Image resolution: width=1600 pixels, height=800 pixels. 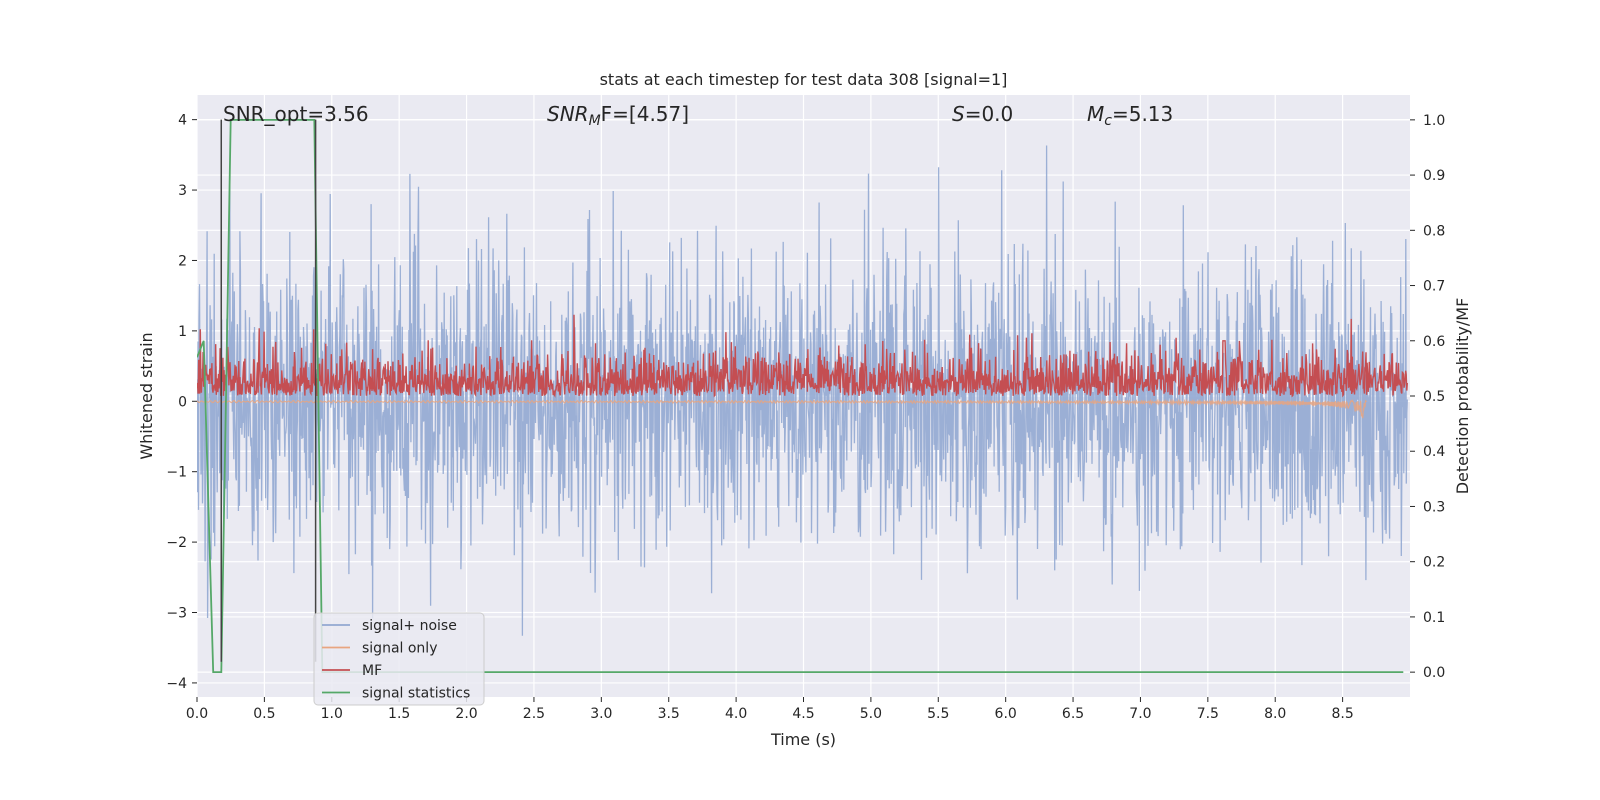 What do you see at coordinates (601, 714) in the screenshot?
I see `x-tick-label-6: 3.0` at bounding box center [601, 714].